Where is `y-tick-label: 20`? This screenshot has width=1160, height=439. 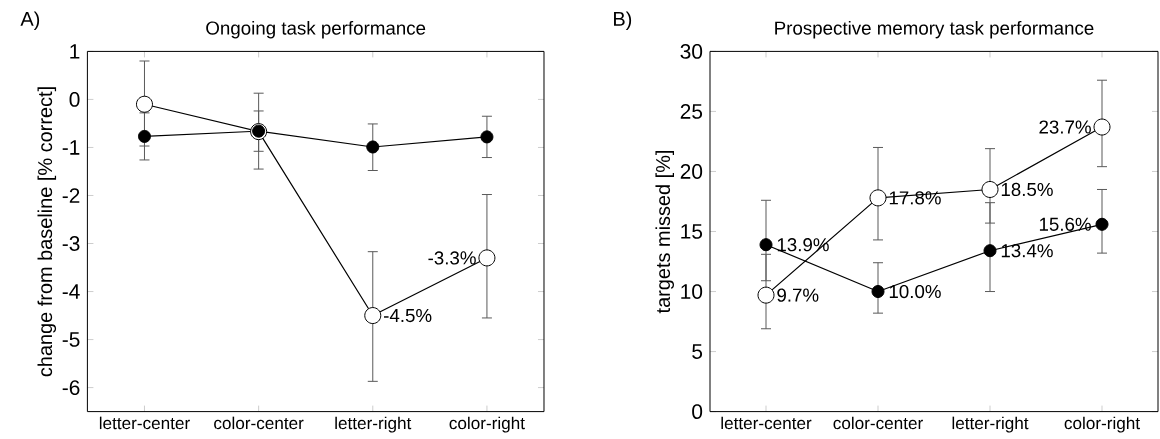 y-tick-label: 20 is located at coordinates (691, 171).